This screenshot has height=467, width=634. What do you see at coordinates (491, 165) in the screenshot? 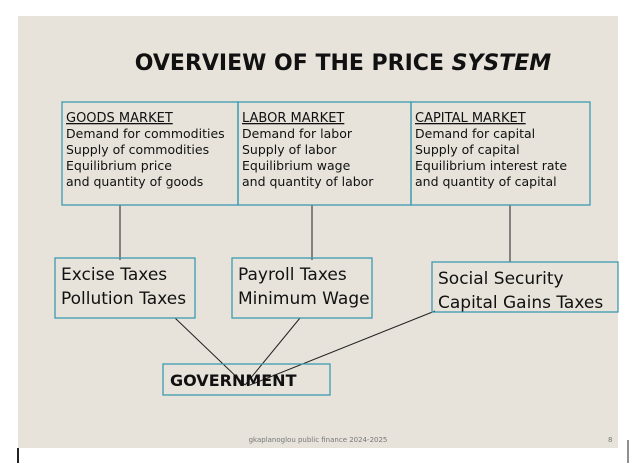
I see `market-line: Equilibrium interest rate` at bounding box center [491, 165].